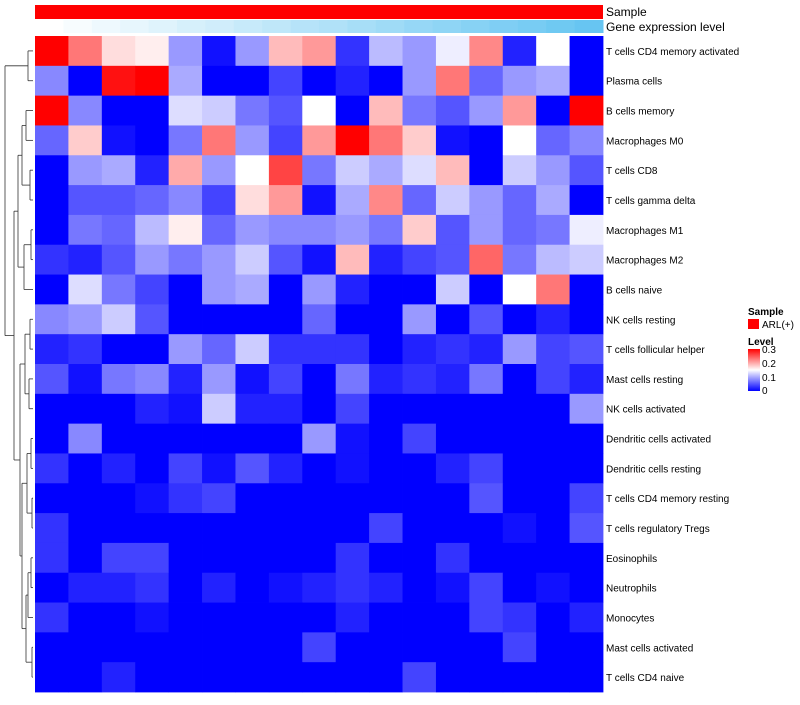  What do you see at coordinates (645, 141) in the screenshot?
I see `row-label: Macrophages M0` at bounding box center [645, 141].